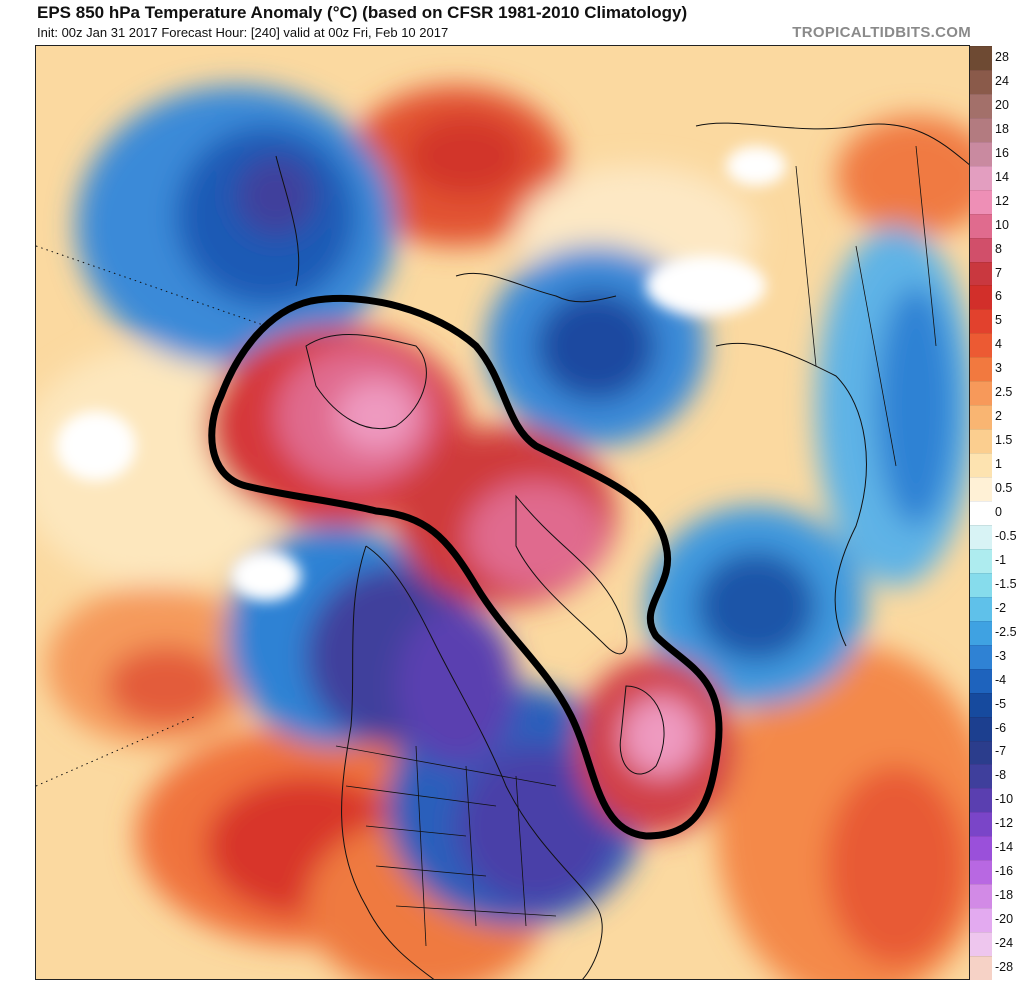 The width and height of the screenshot is (1024, 1000). Describe the element at coordinates (1004, 895) in the screenshot. I see `colorbar-label: -18` at that location.